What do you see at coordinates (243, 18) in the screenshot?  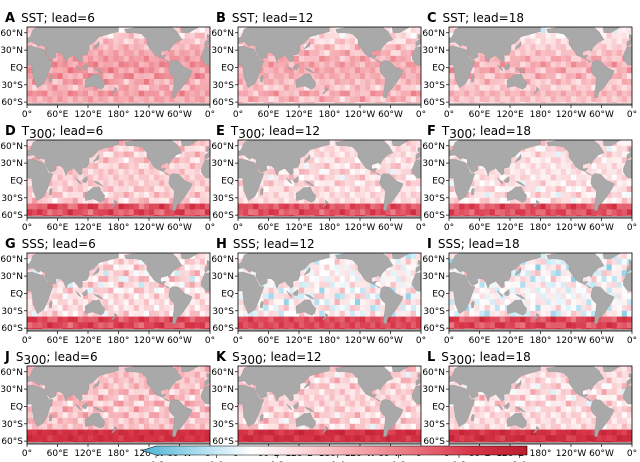 I see `panel-variable: SST` at bounding box center [243, 18].